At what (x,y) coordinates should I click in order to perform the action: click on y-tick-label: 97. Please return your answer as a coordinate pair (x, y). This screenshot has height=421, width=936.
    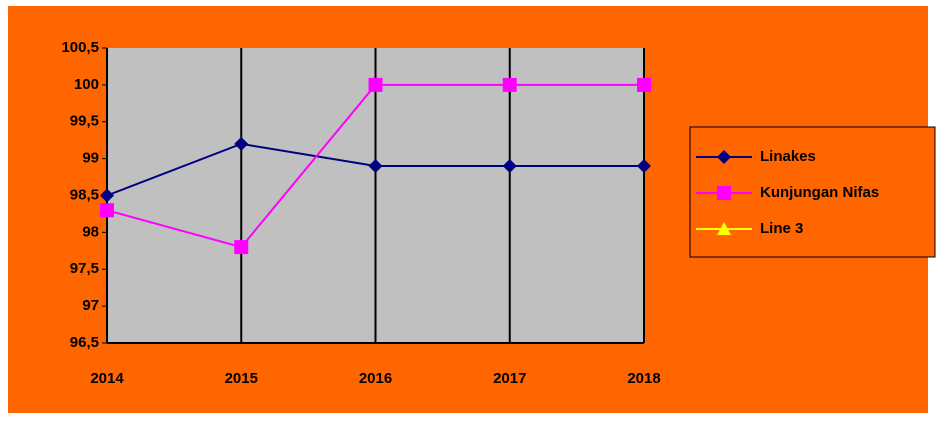
    Looking at the image, I should click on (90, 305).